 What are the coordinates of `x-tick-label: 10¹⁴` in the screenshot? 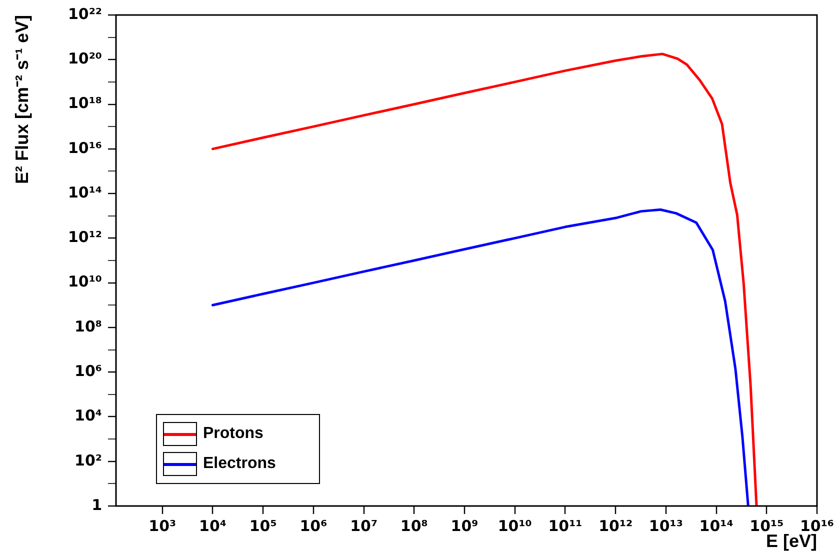 It's located at (716, 525).